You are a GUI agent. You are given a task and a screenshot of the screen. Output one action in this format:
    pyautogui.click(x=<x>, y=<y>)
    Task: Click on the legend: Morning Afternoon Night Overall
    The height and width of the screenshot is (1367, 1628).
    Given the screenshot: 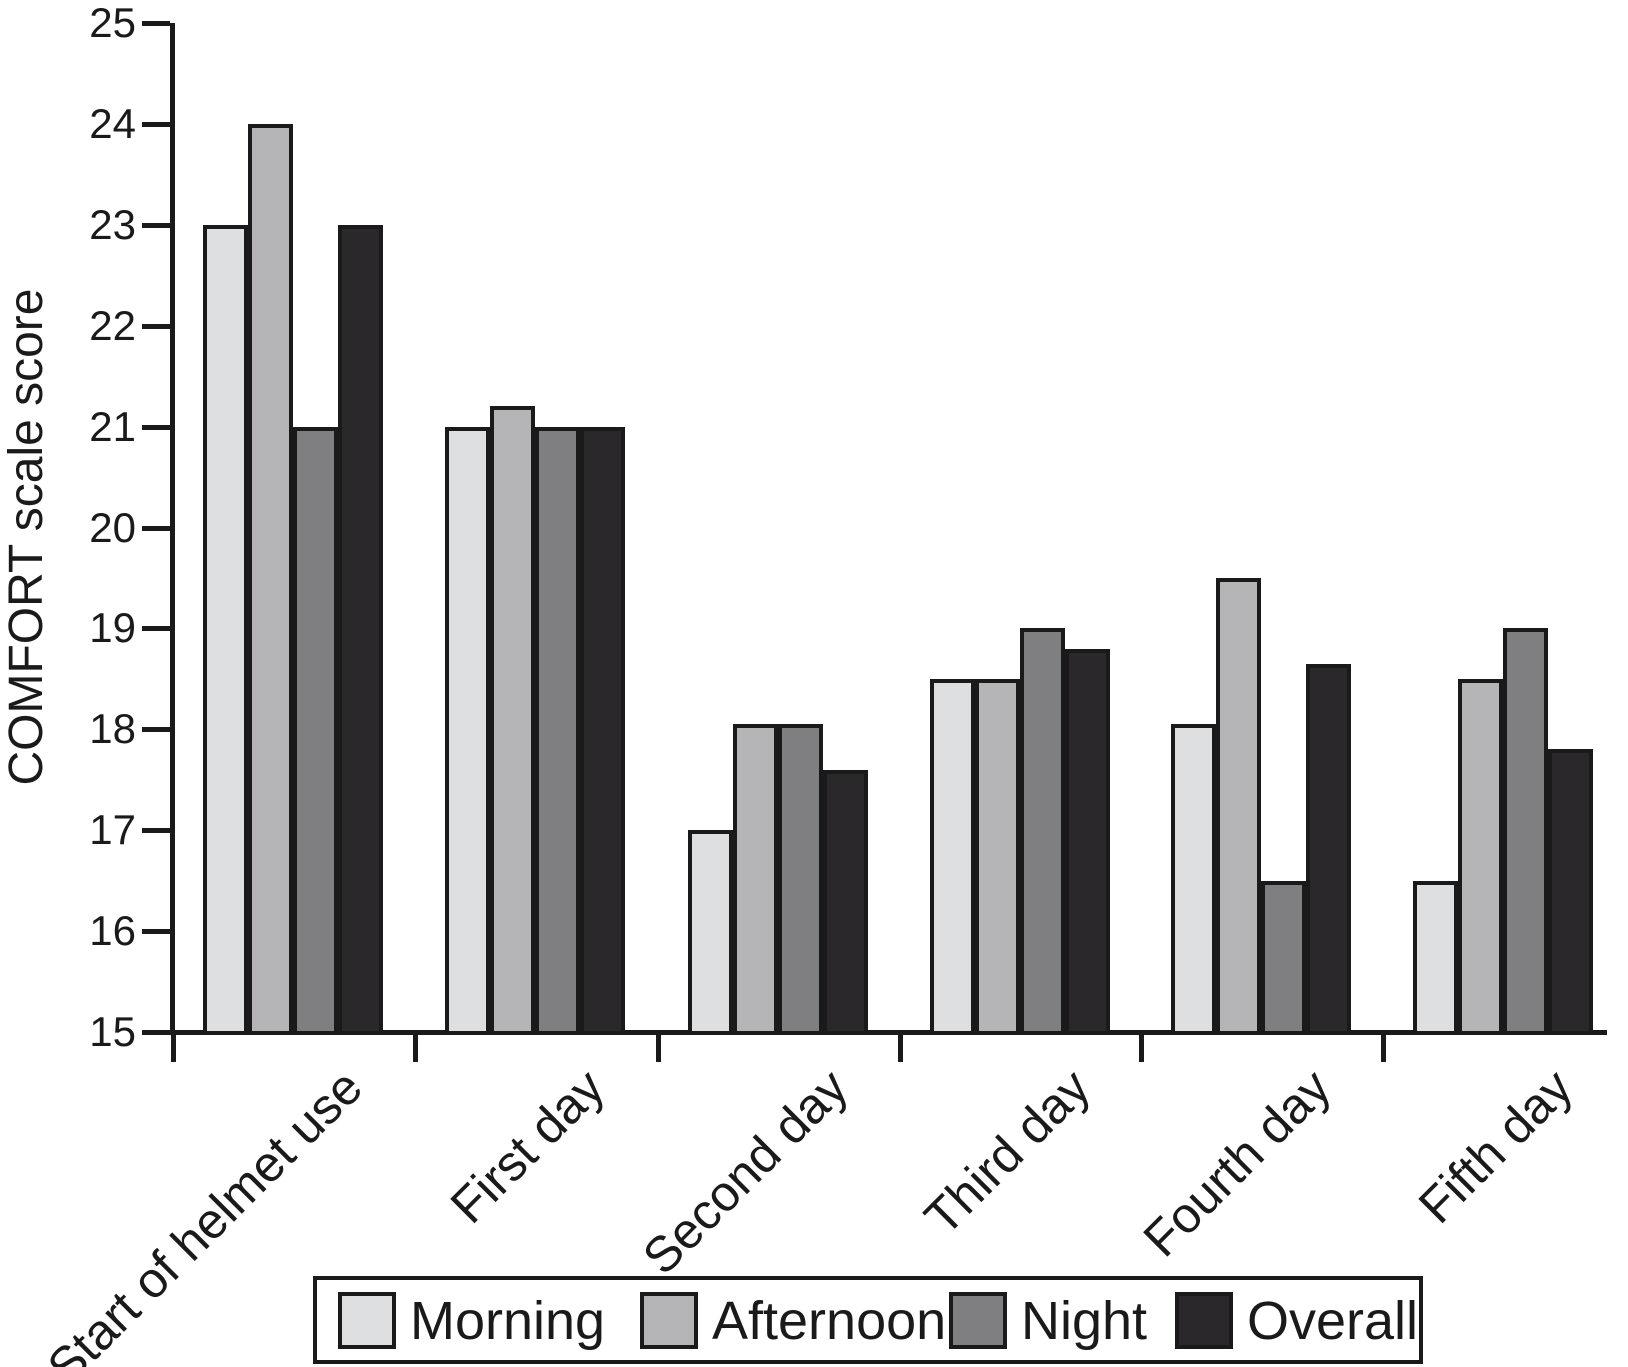 What is the action you would take?
    pyautogui.click(x=868, y=1320)
    